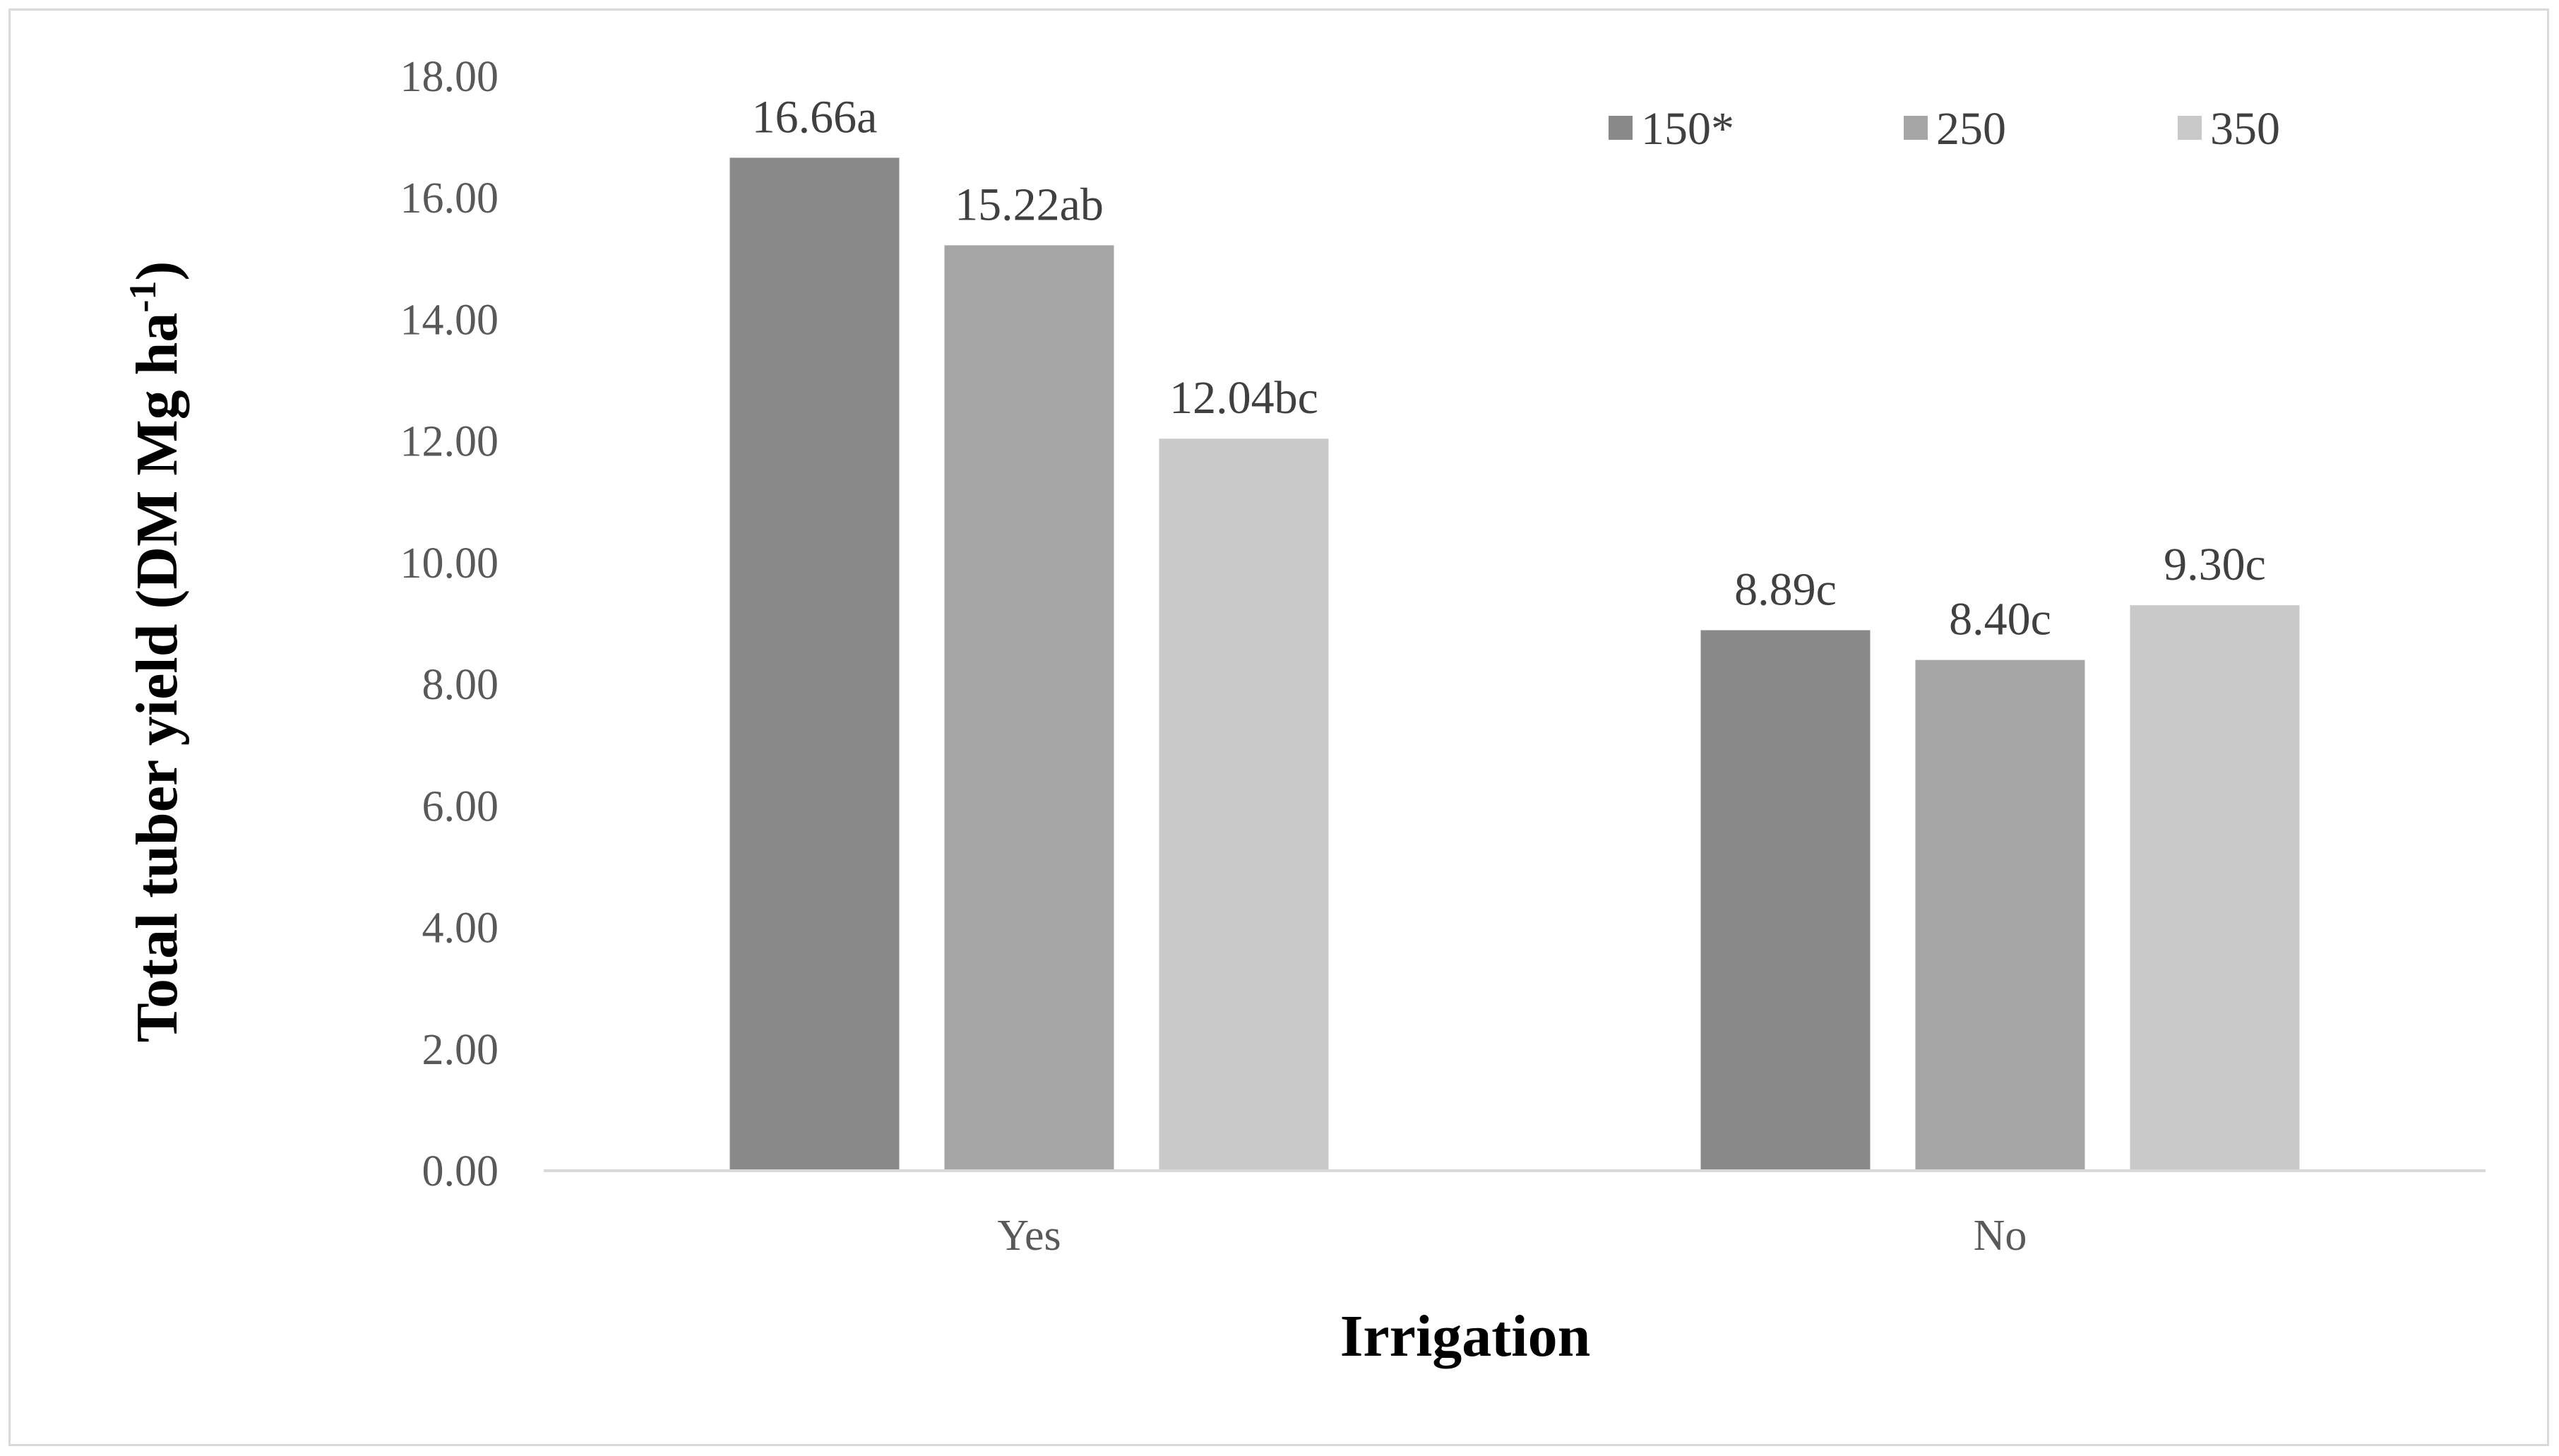 The width and height of the screenshot is (2559, 1456). I want to click on x-axis-ticks: Yes No, so click(1512, 1236).